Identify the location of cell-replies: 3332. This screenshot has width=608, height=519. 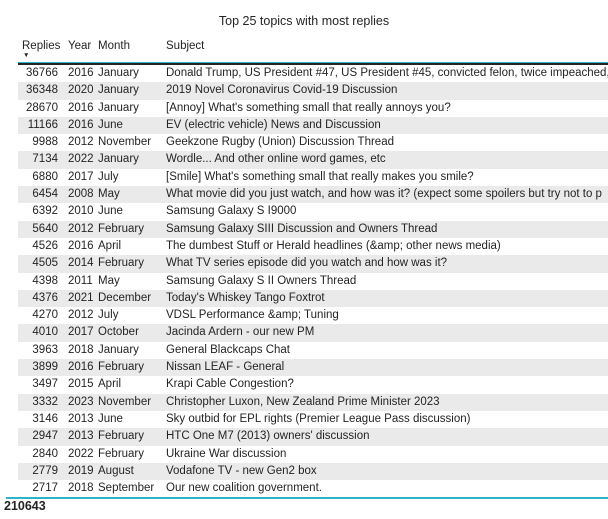
(45, 401).